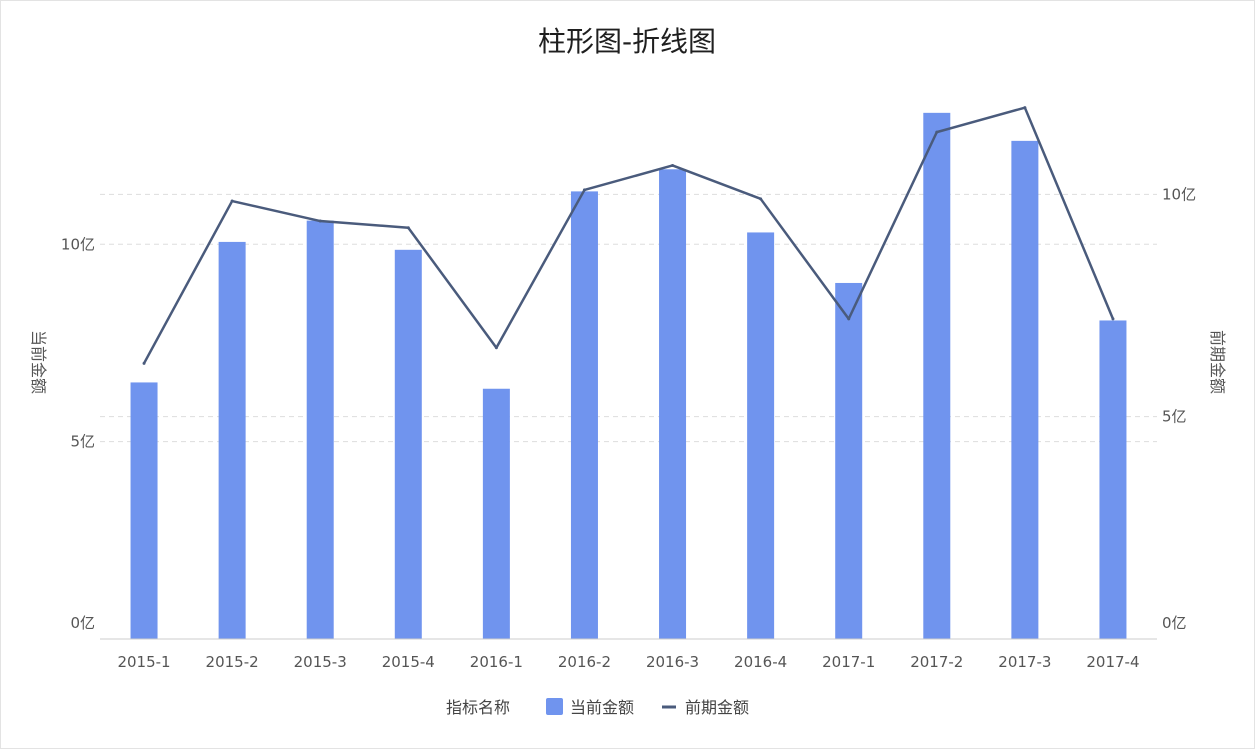 This screenshot has width=1255, height=749. Describe the element at coordinates (143, 662) in the screenshot. I see `x-tick-label: 2015-1` at that location.